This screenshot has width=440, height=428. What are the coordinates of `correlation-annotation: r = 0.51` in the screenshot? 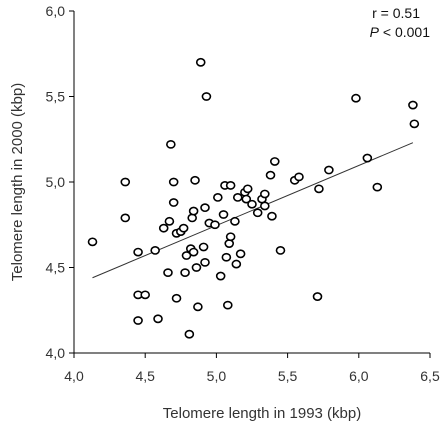 It's located at (396, 13).